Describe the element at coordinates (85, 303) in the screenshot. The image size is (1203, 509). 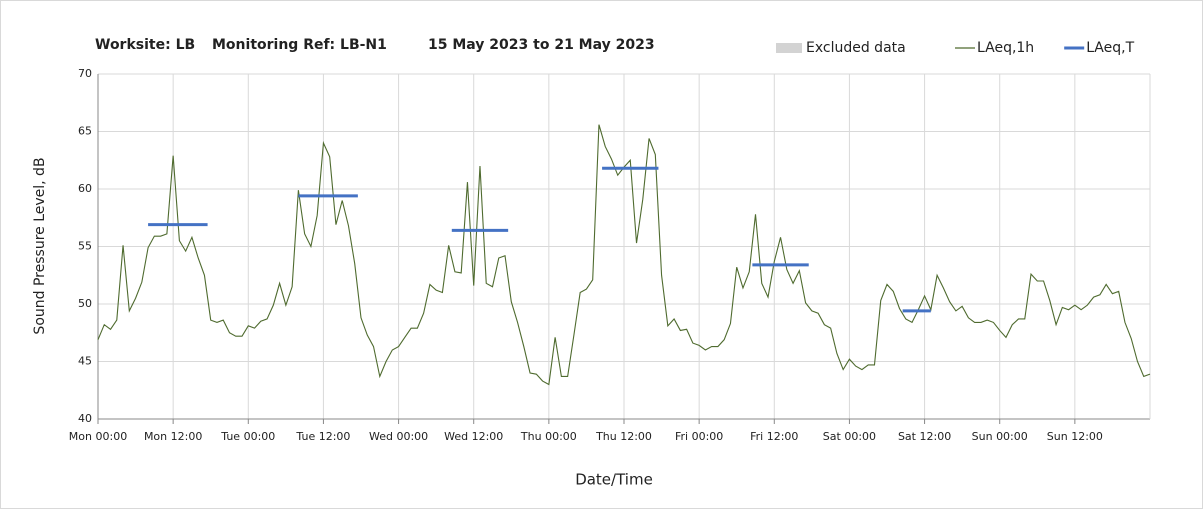
I see `y-tick-label: 50` at that location.